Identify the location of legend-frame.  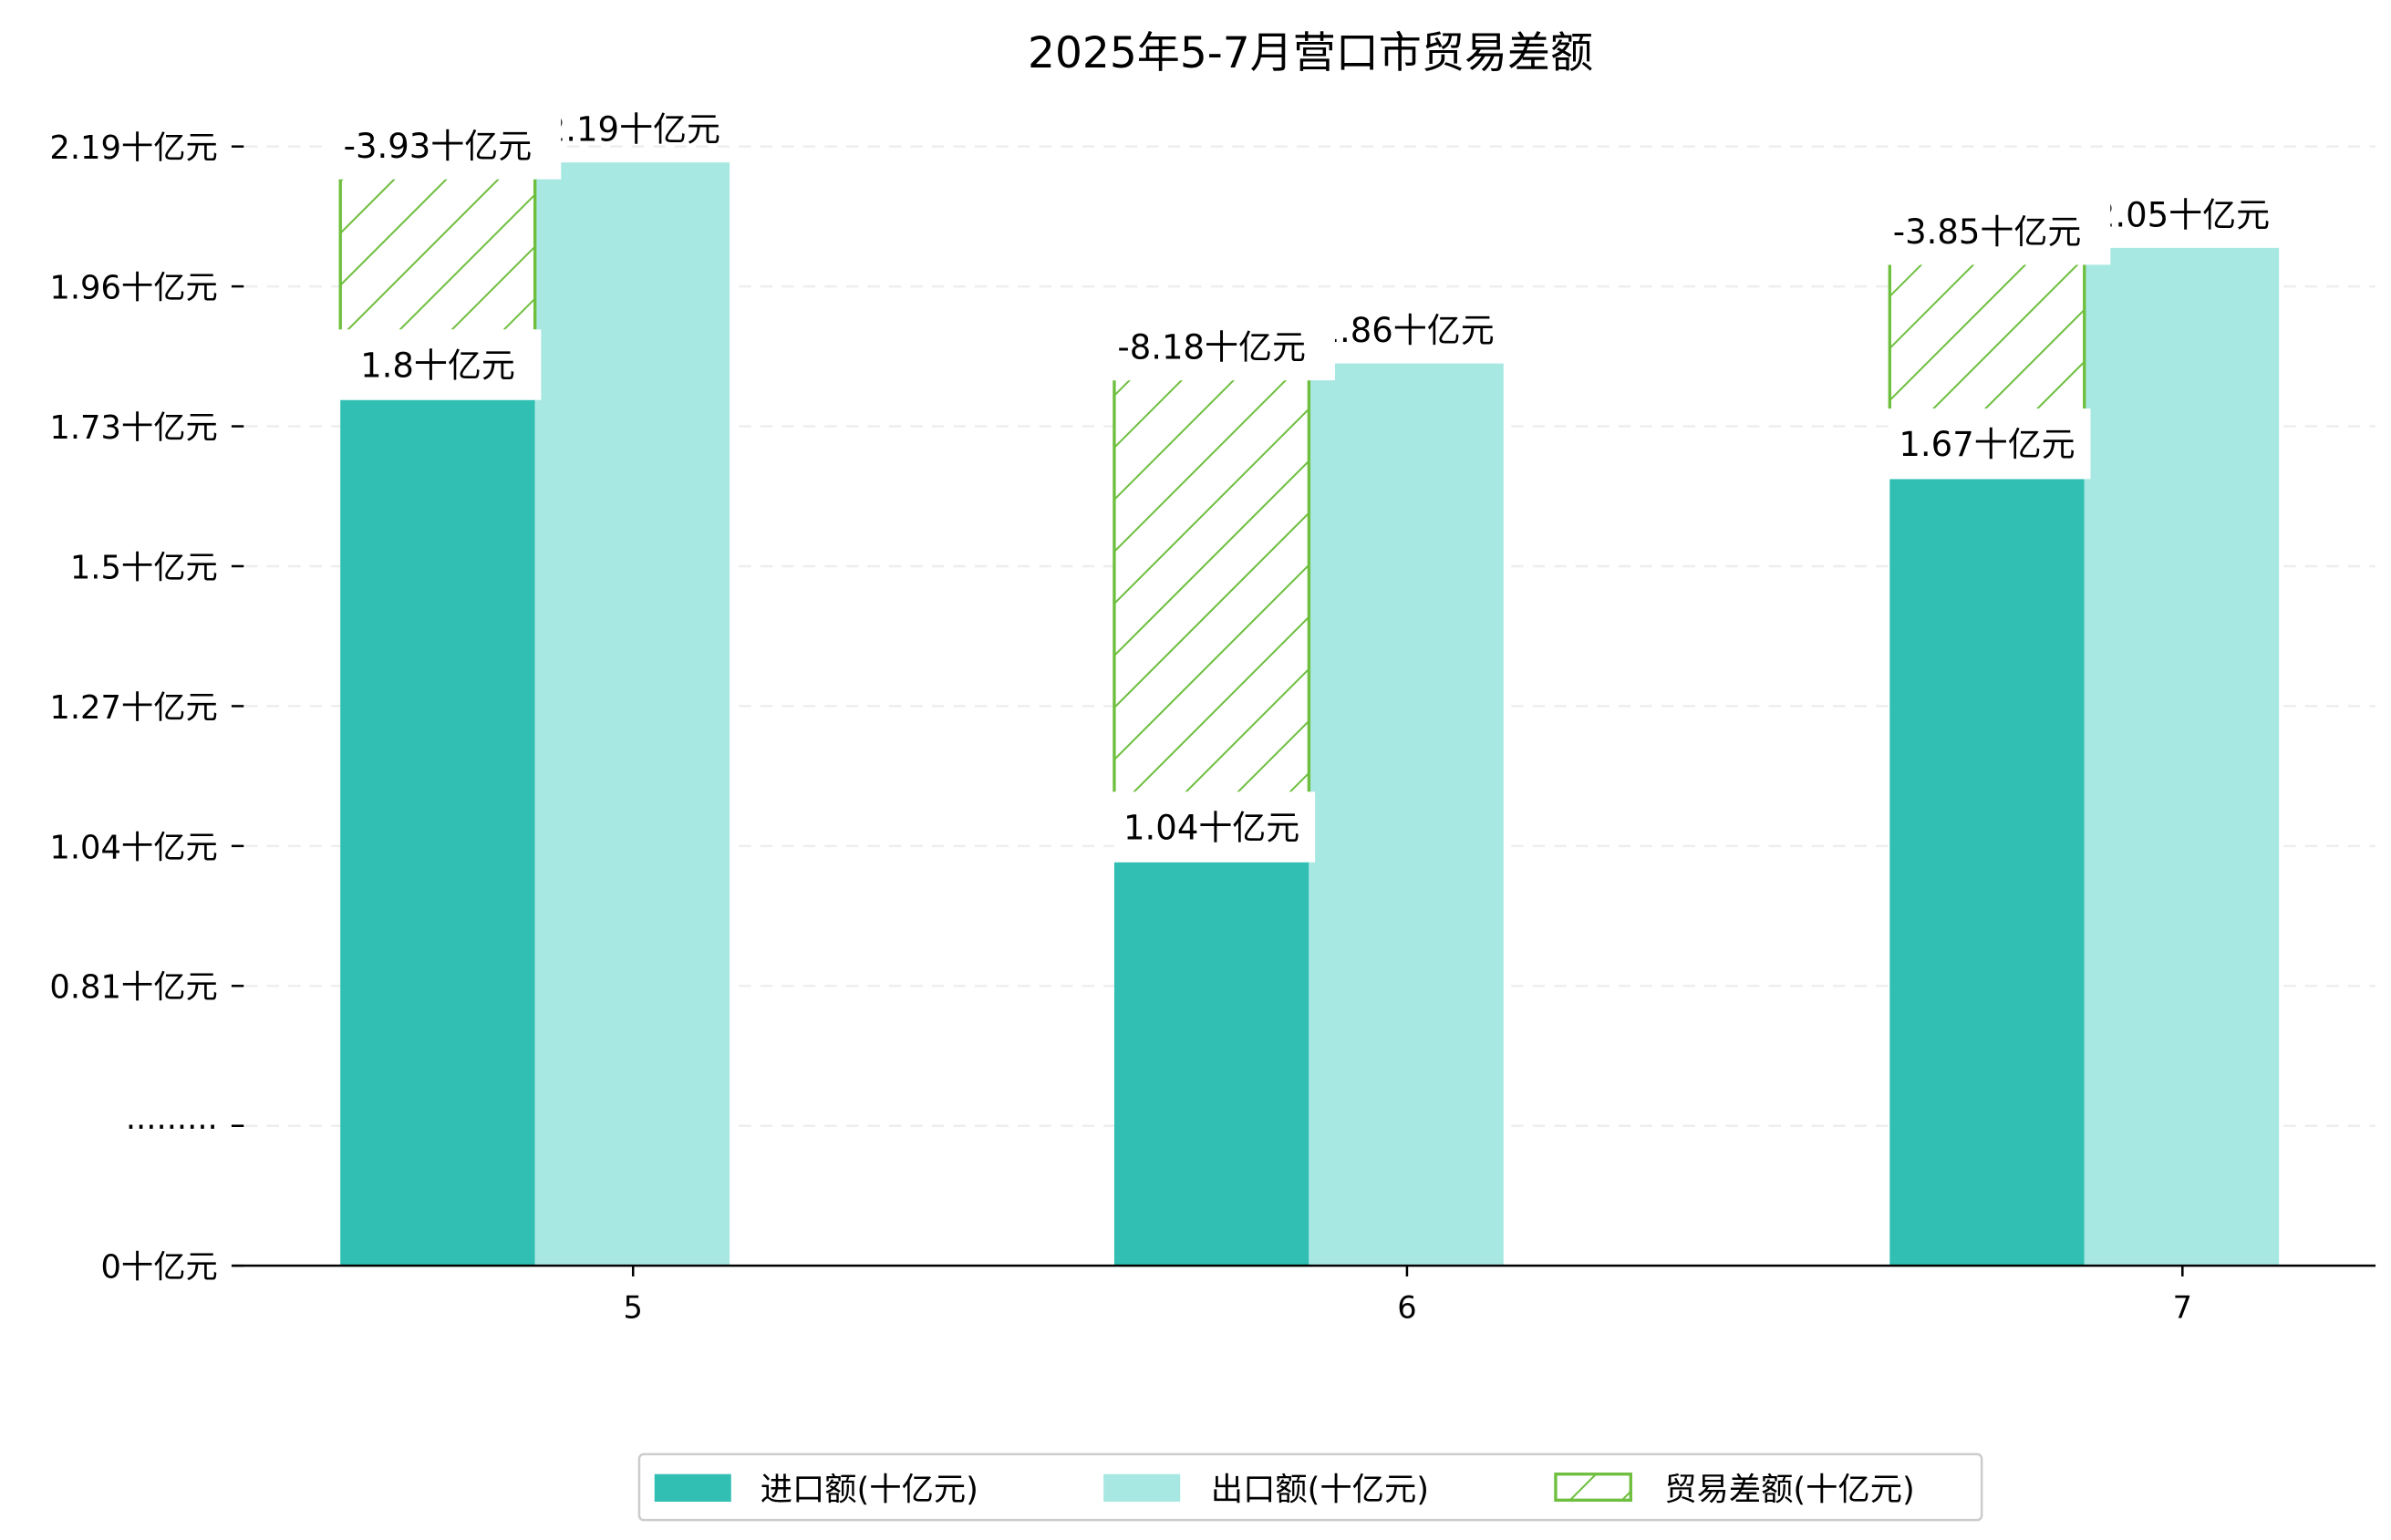
(1310, 1487).